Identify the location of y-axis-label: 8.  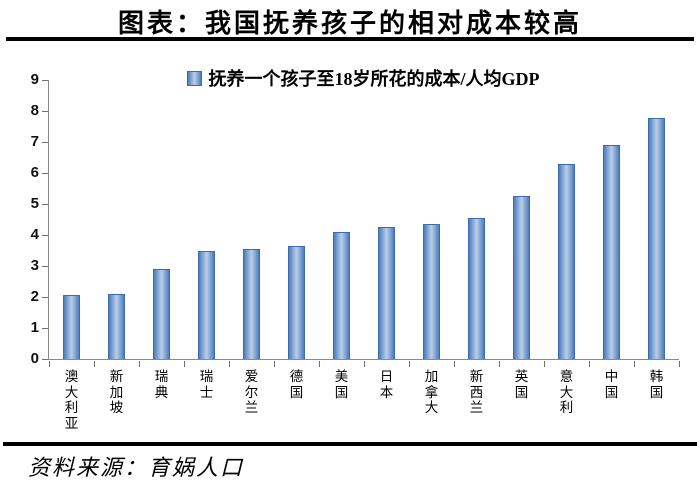
(34, 110).